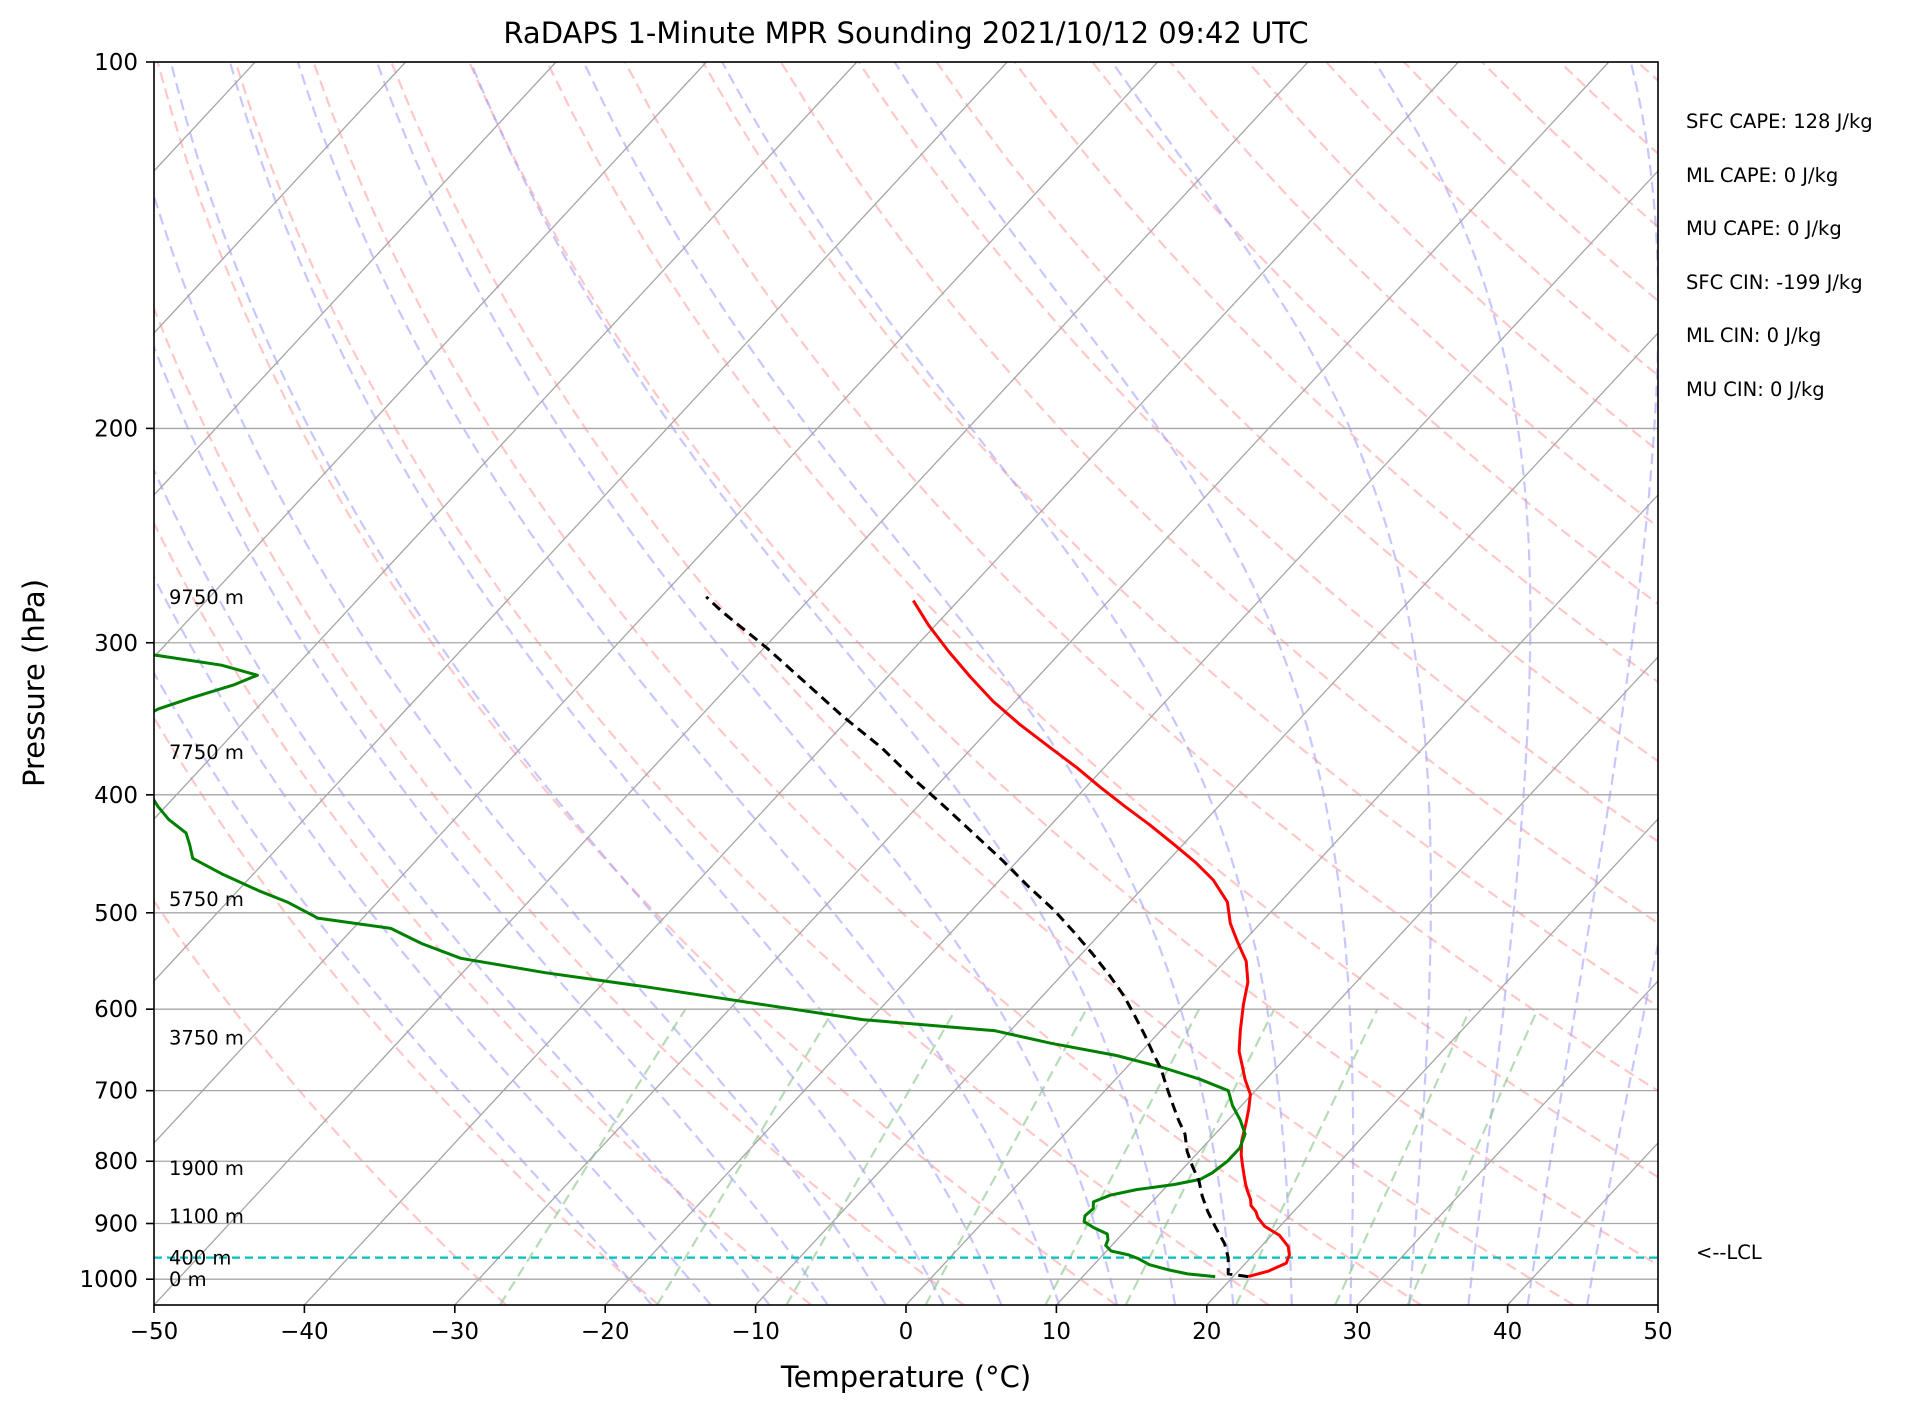 The image size is (1911, 1406). What do you see at coordinates (1779, 121) in the screenshot?
I see `stat-sfc-cape: SFC CAPE: 128 J/kg` at bounding box center [1779, 121].